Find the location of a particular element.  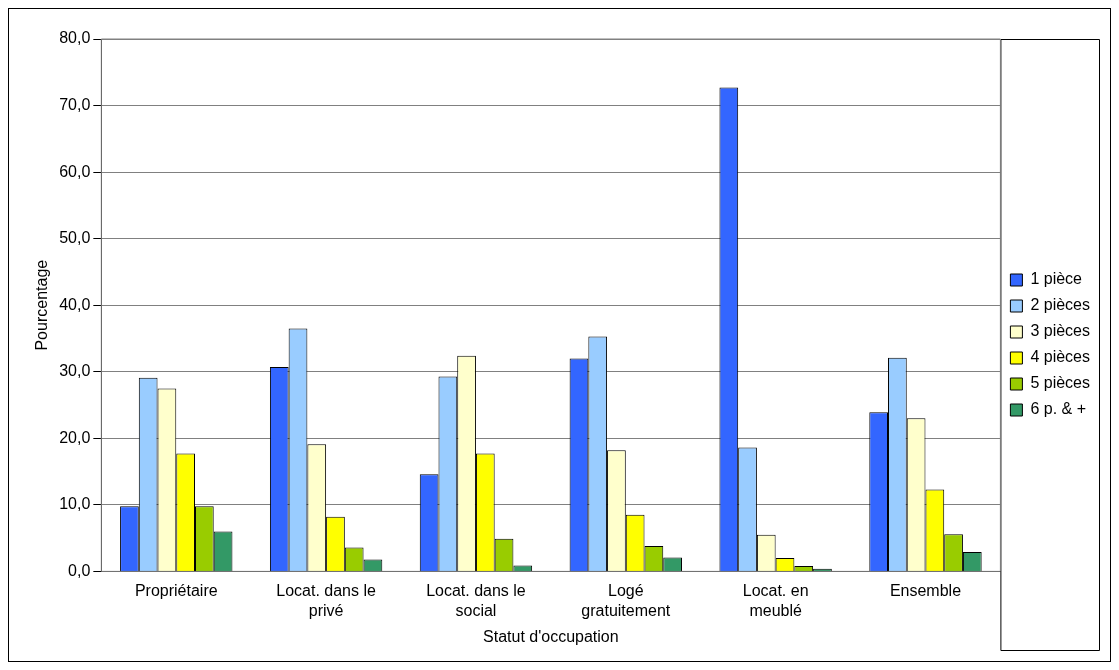

legend-label: 3 pièces is located at coordinates (1060, 331).